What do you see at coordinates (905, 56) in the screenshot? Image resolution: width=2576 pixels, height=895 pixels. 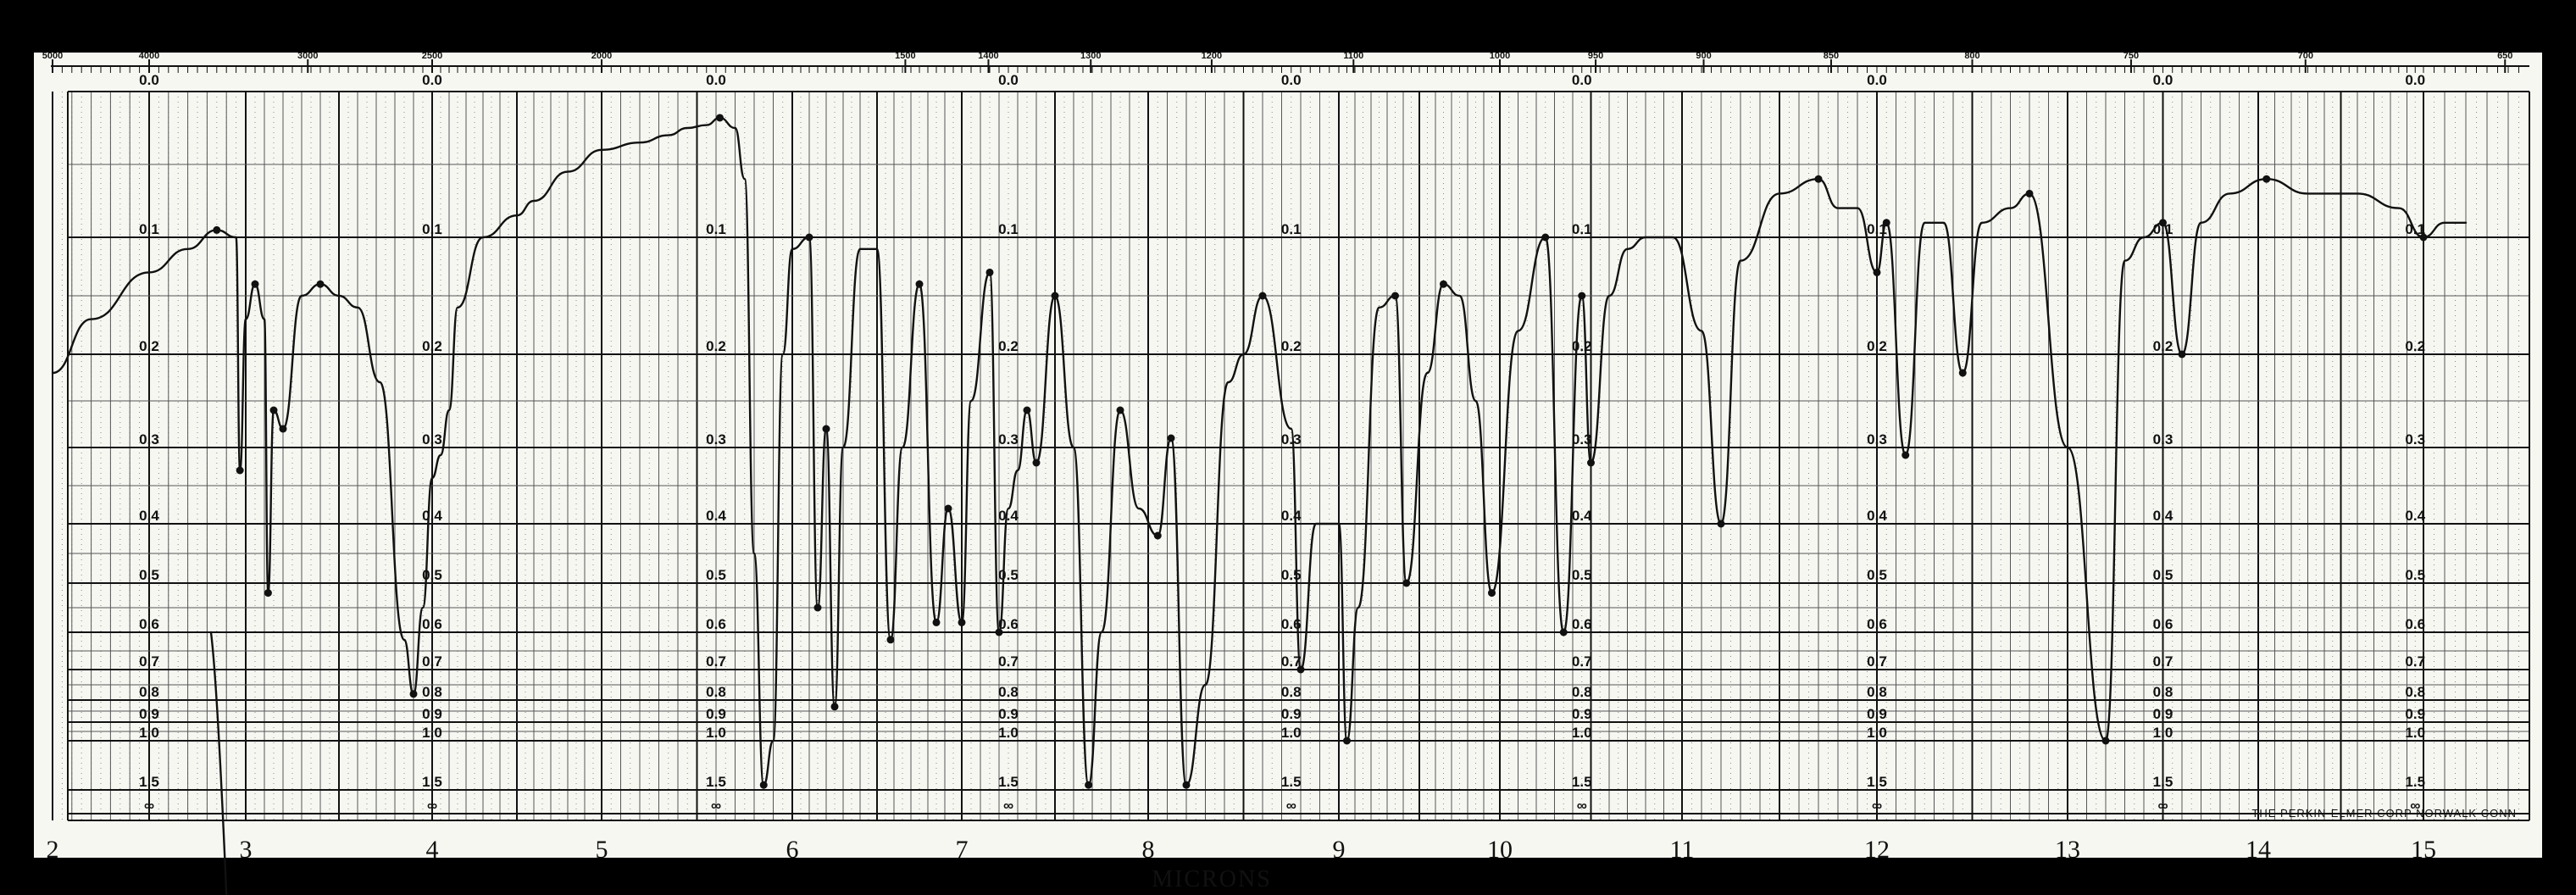 I see `wavenumber-tick-label: 1500` at bounding box center [905, 56].